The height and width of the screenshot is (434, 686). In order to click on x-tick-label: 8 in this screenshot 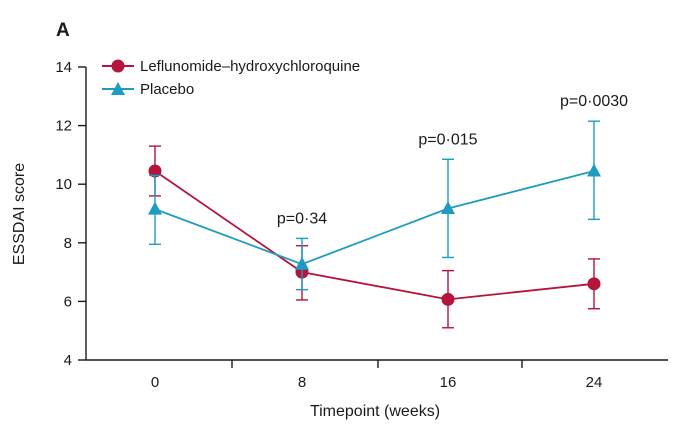, I will do `click(302, 382)`.